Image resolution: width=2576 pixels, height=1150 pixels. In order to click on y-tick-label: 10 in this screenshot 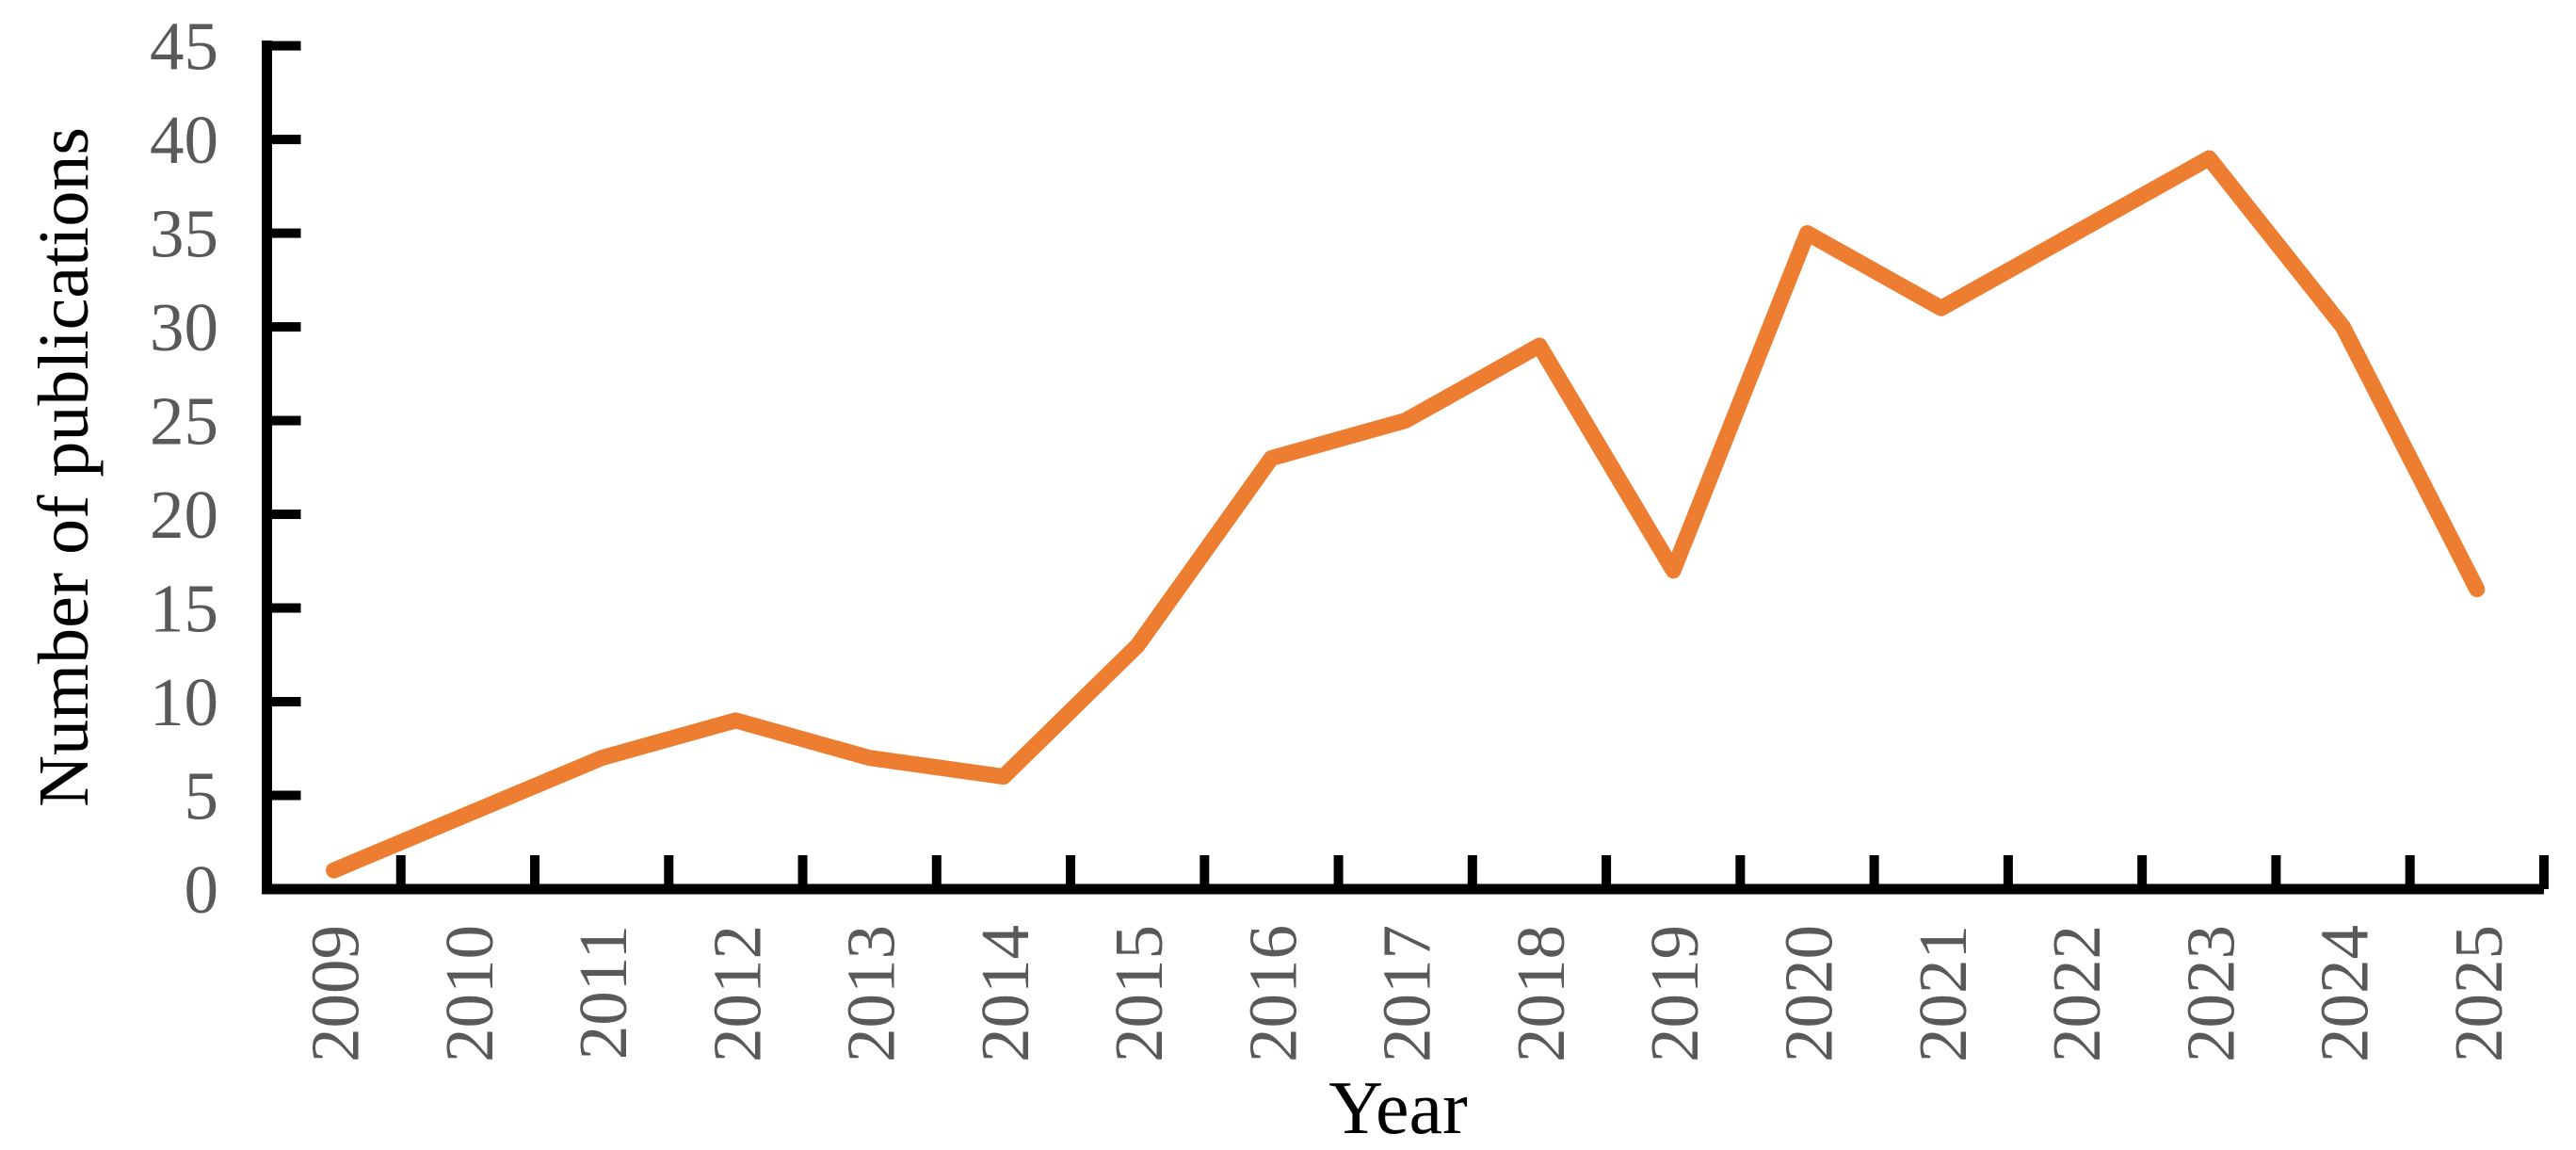, I will do `click(184, 702)`.